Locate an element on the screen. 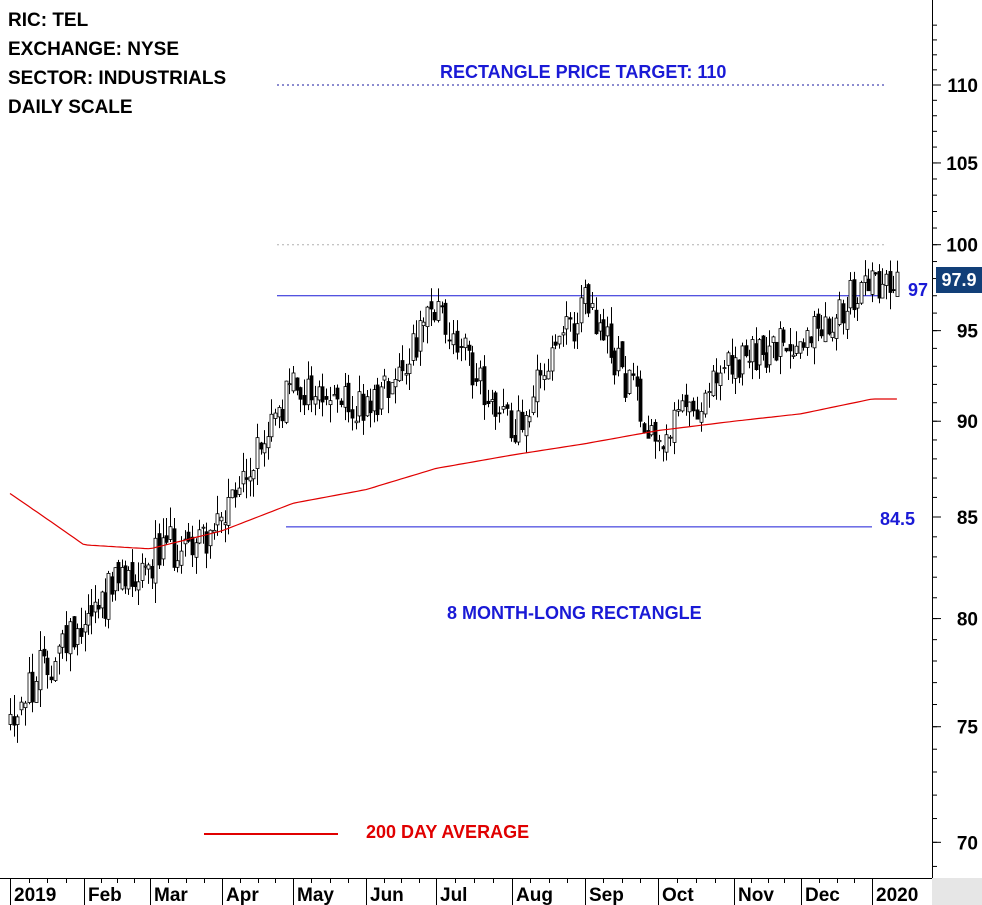 This screenshot has height=905, width=982. sector-label: SECTOR: INDUSTRIALS is located at coordinates (117, 78).